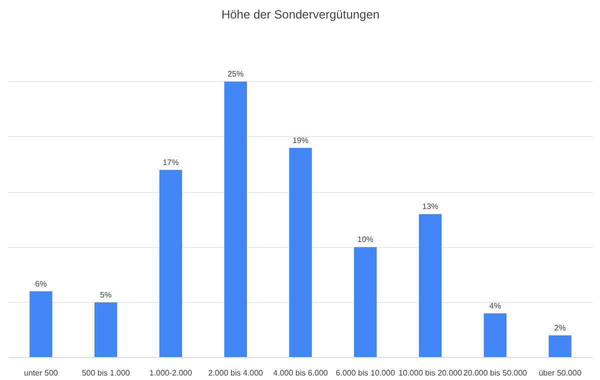 The image size is (600, 380). What do you see at coordinates (41, 373) in the screenshot?
I see `x-tick-label: unter 500` at bounding box center [41, 373].